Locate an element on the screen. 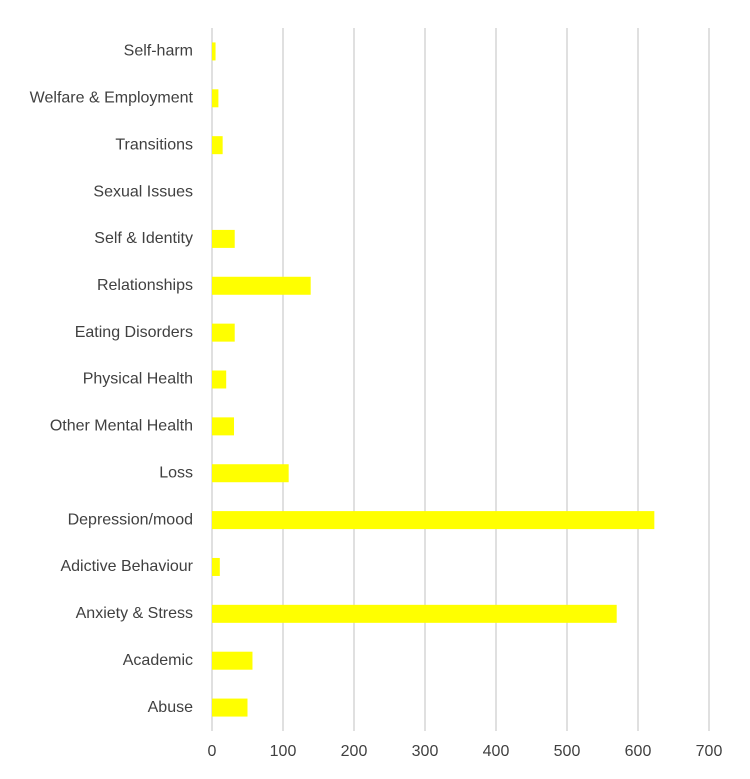 The height and width of the screenshot is (779, 750). x-tick-label: 100 is located at coordinates (283, 751).